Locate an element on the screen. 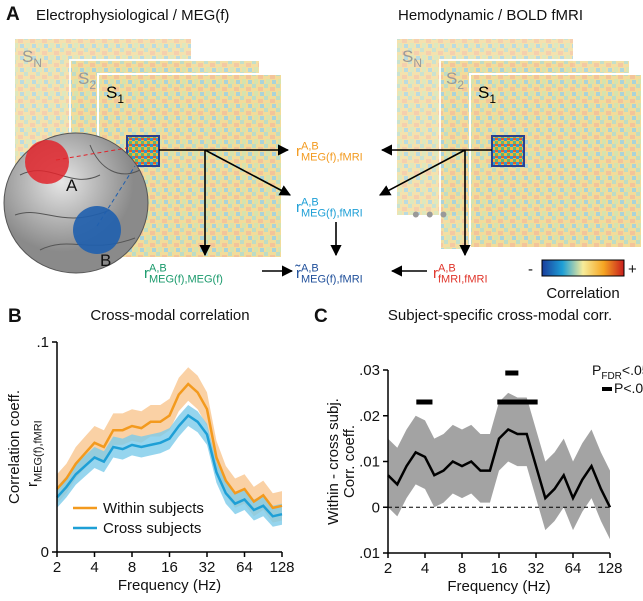 The image size is (643, 601). brain: A B is located at coordinates (76, 203).